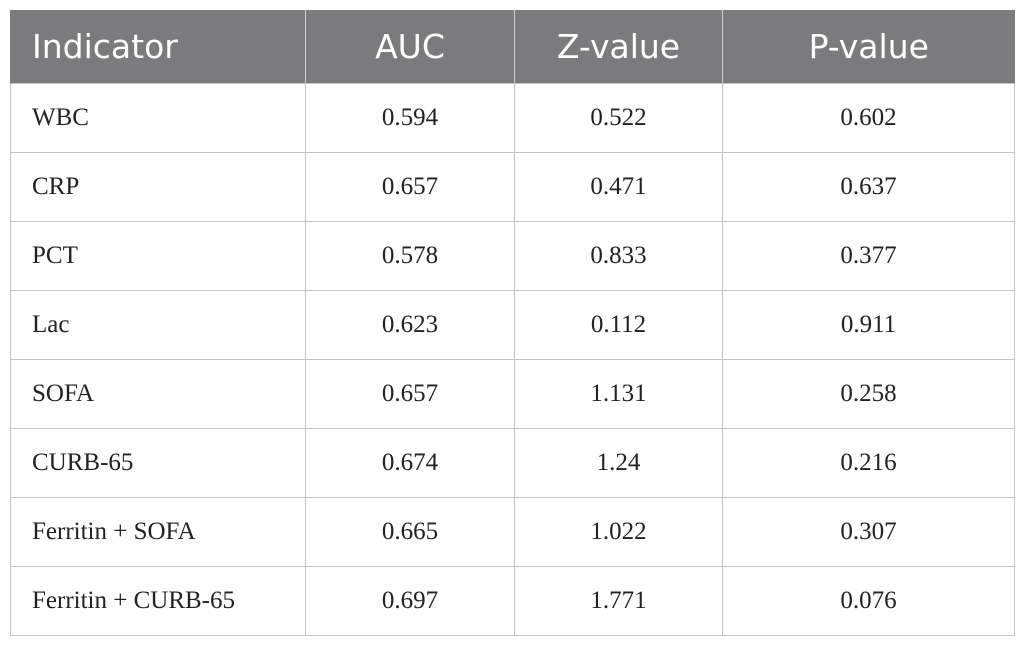 The image size is (1025, 649). I want to click on table-header: Indicator AUC Z-value P-value, so click(512, 47).